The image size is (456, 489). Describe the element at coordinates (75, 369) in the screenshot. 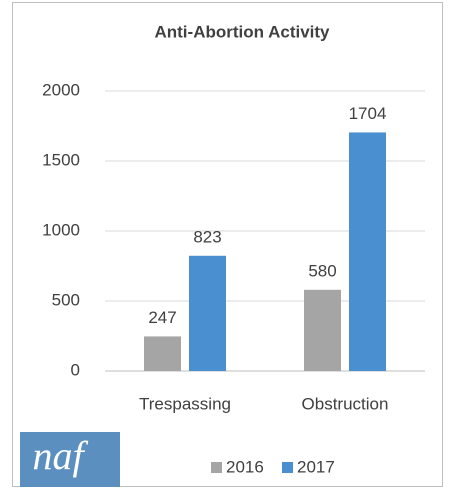

I see `y-tick-label: 0` at that location.